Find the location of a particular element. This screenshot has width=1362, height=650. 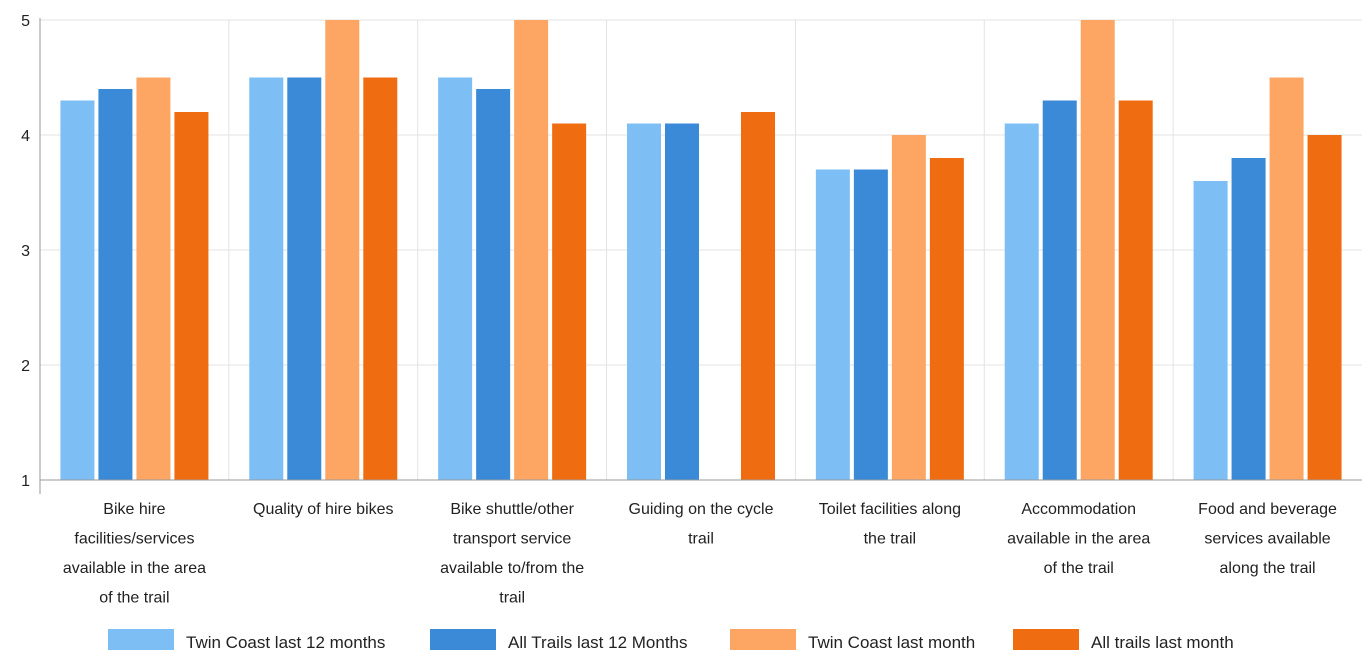

category-label: Quality of hire bikes is located at coordinates (323, 509).